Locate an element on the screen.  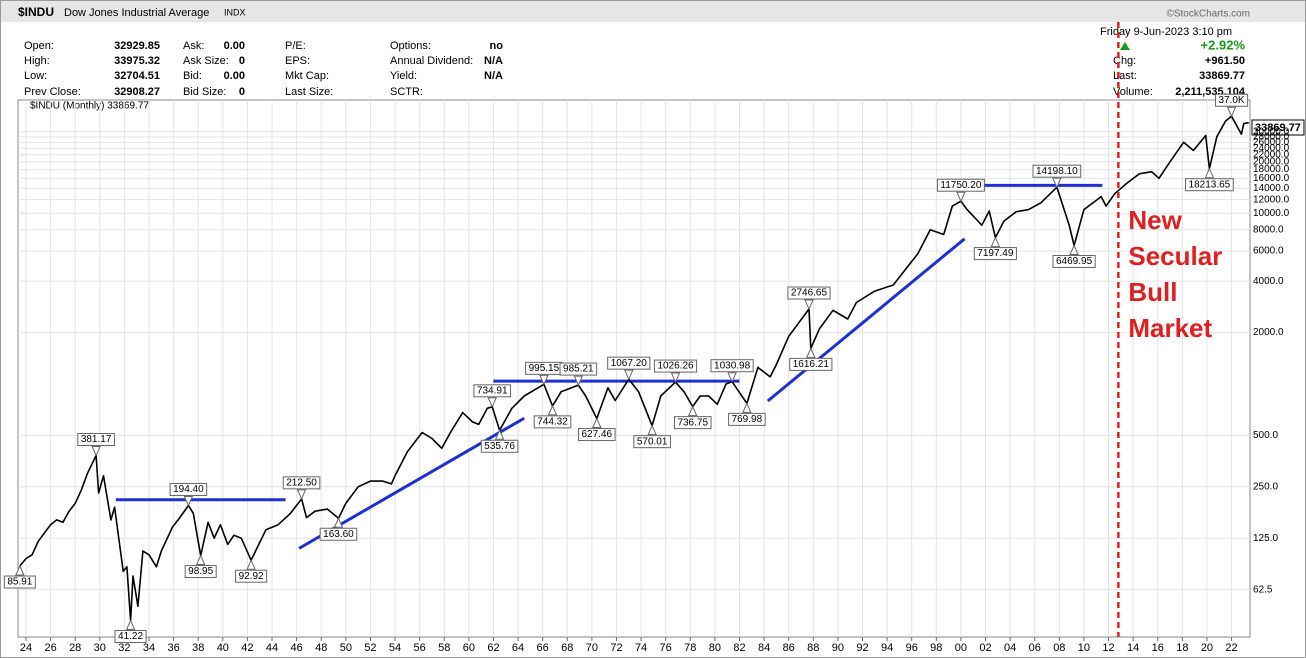
price-label: 1616.21 is located at coordinates (811, 364).